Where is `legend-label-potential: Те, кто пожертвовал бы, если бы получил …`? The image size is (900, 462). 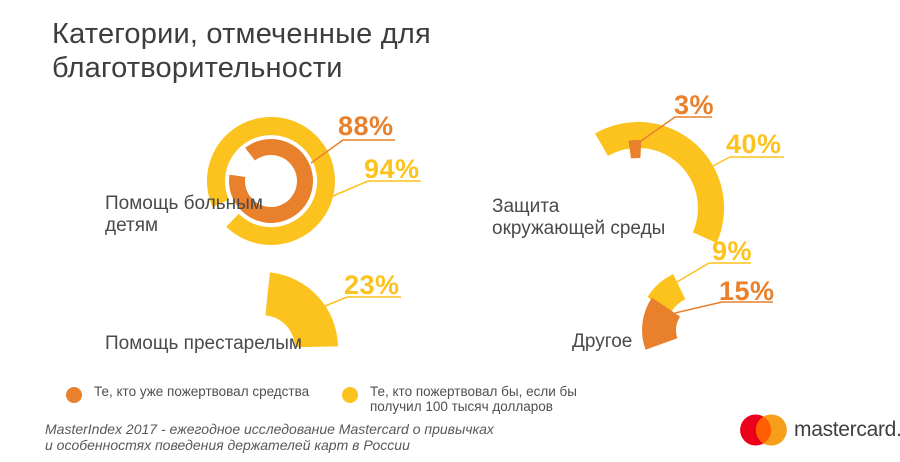 legend-label-potential: Те, кто пожертвовал бы, если бы получил … is located at coordinates (473, 399).